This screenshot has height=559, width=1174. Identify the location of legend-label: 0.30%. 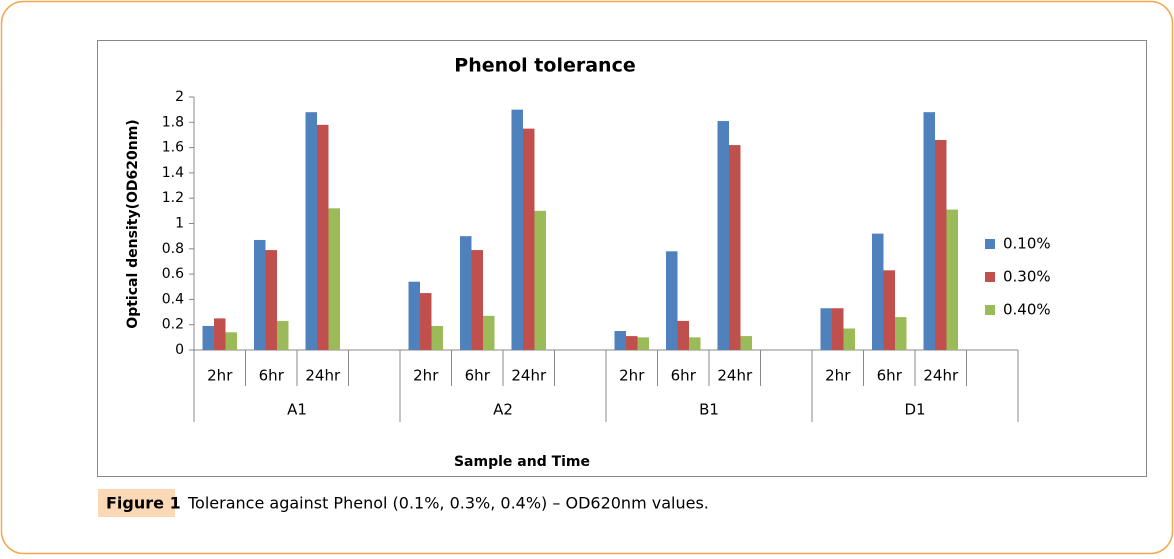
(1027, 277).